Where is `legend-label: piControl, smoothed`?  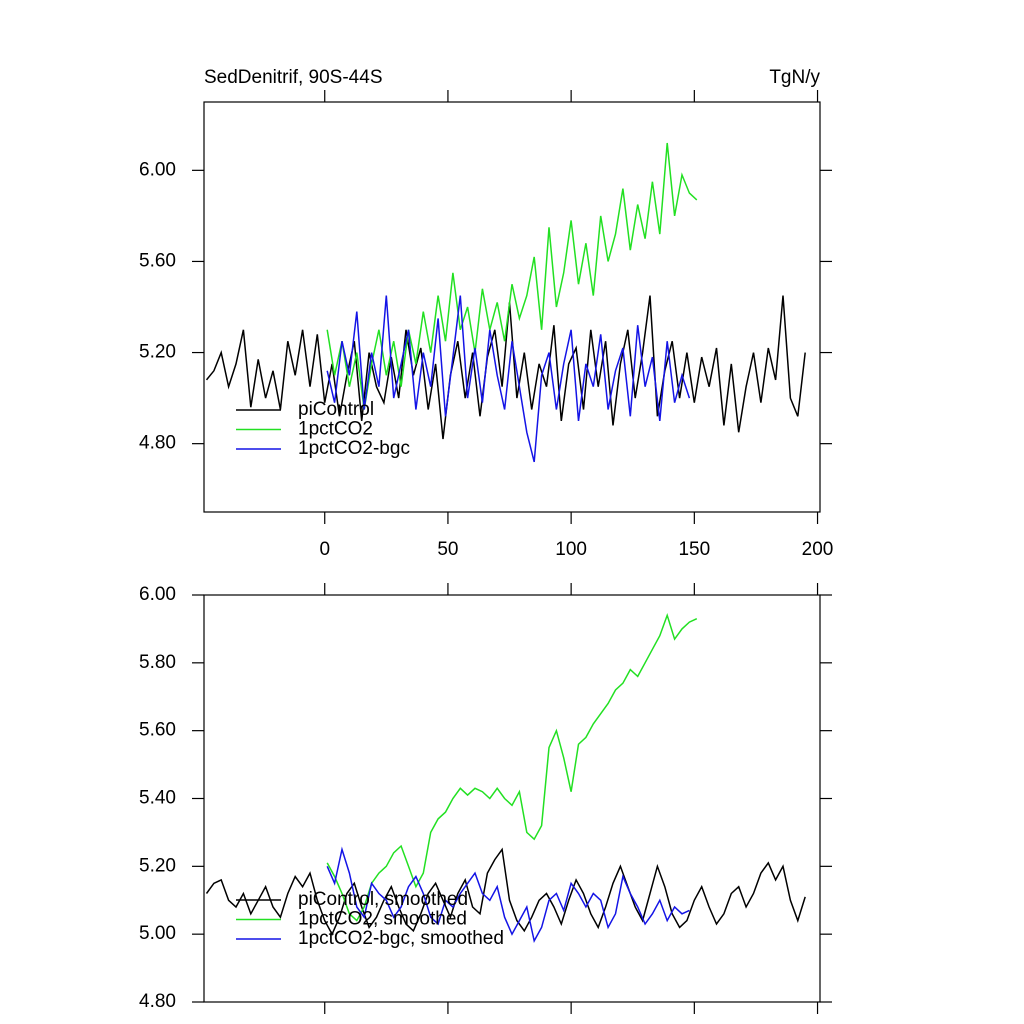
legend-label: piControl, smoothed is located at coordinates (383, 899).